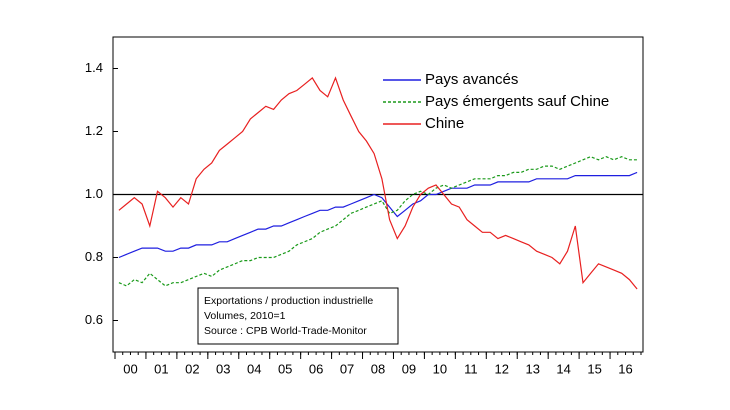 This screenshot has width=730, height=410. I want to click on x-tick-label: 12, so click(502, 368).